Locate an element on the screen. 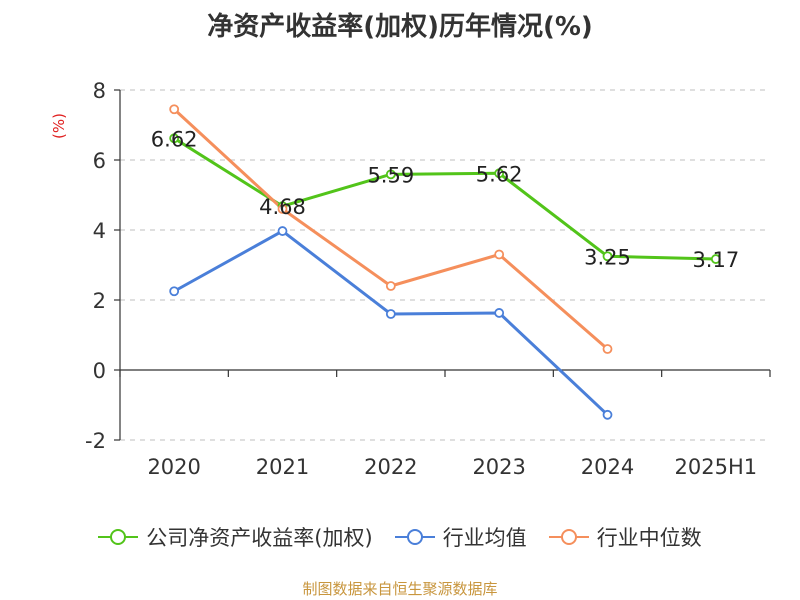  x-tick-label: 2024 is located at coordinates (607, 467).